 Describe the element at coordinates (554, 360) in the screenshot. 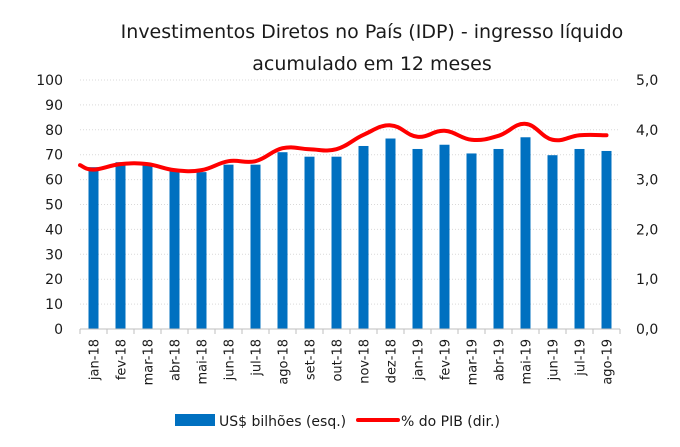

I see `x-tick-label: jun-19` at that location.